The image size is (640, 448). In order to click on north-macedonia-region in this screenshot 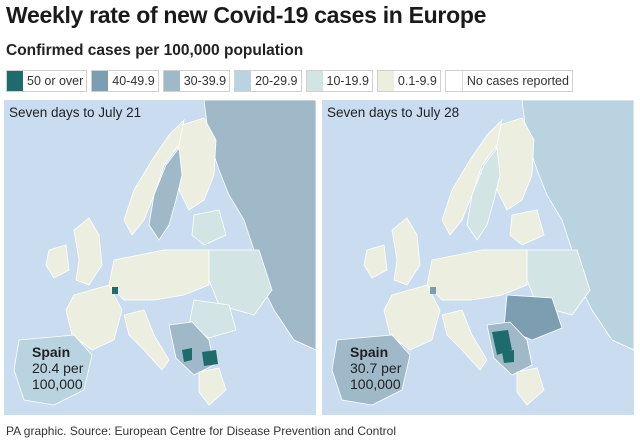, I will do `click(210, 358)`.